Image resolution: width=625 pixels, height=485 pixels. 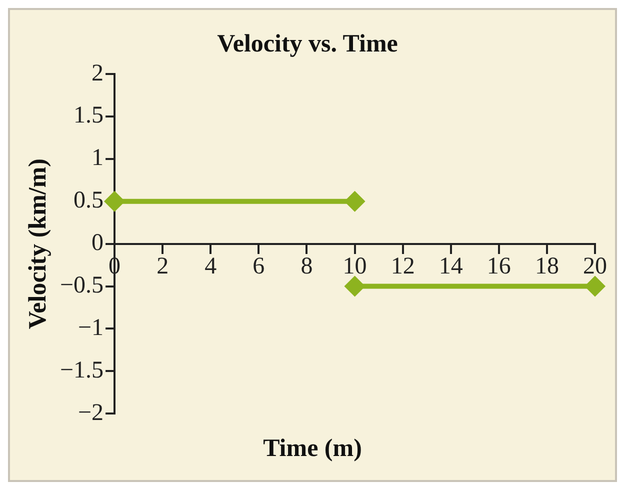 What do you see at coordinates (89, 115) in the screenshot?
I see `y-tick-label: 1.5` at bounding box center [89, 115].